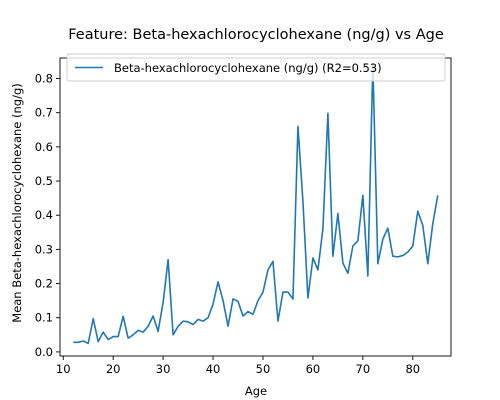 The width and height of the screenshot is (500, 400). Describe the element at coordinates (44, 318) in the screenshot. I see `y-tick-label: 0.1` at that location.